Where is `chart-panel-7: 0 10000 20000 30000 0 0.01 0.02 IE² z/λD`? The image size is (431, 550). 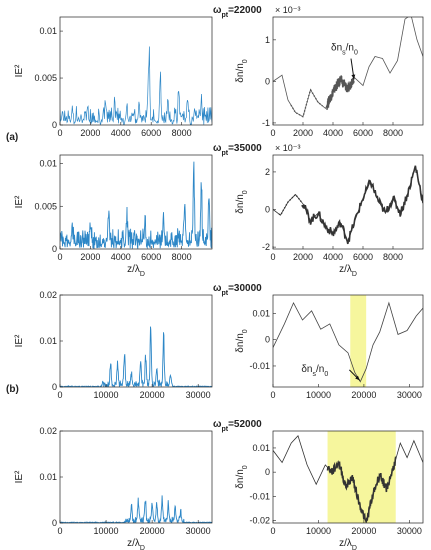
chart-panel-7: 0 10000 20000 30000 0 0.01 0.02 IE² z/λD is located at coordinates (113, 488).